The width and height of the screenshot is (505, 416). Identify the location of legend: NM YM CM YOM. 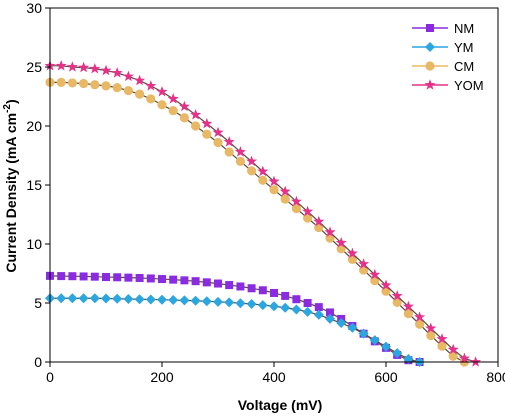
(448, 57).